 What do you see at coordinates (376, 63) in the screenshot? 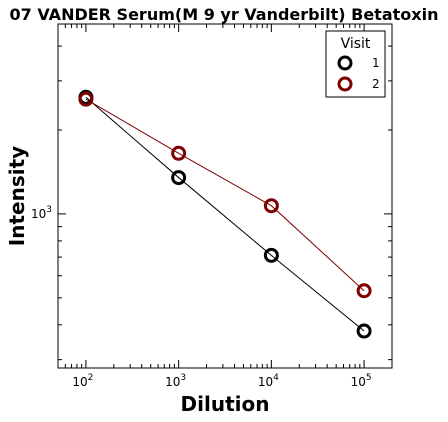
I see `legend-label: 1` at bounding box center [376, 63].